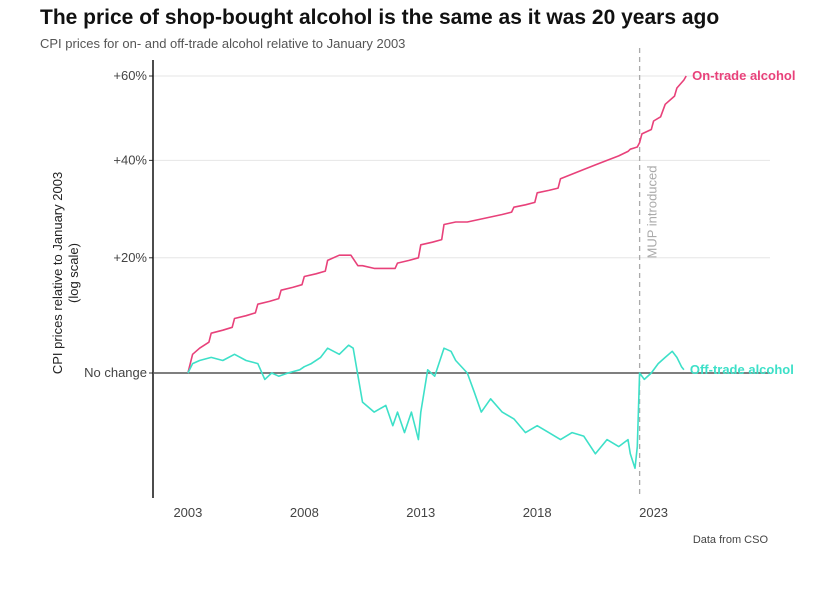 This screenshot has height=594, width=832. What do you see at coordinates (130, 75) in the screenshot?
I see `y-tick-label-3: +60%` at bounding box center [130, 75].